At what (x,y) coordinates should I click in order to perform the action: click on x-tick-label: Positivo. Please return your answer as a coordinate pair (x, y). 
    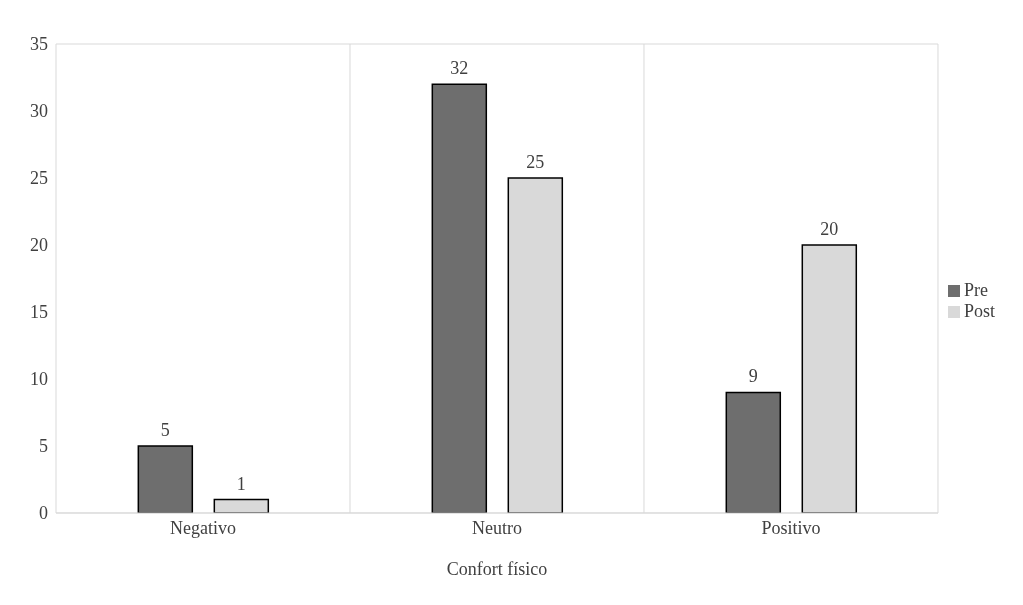
    Looking at the image, I should click on (791, 527).